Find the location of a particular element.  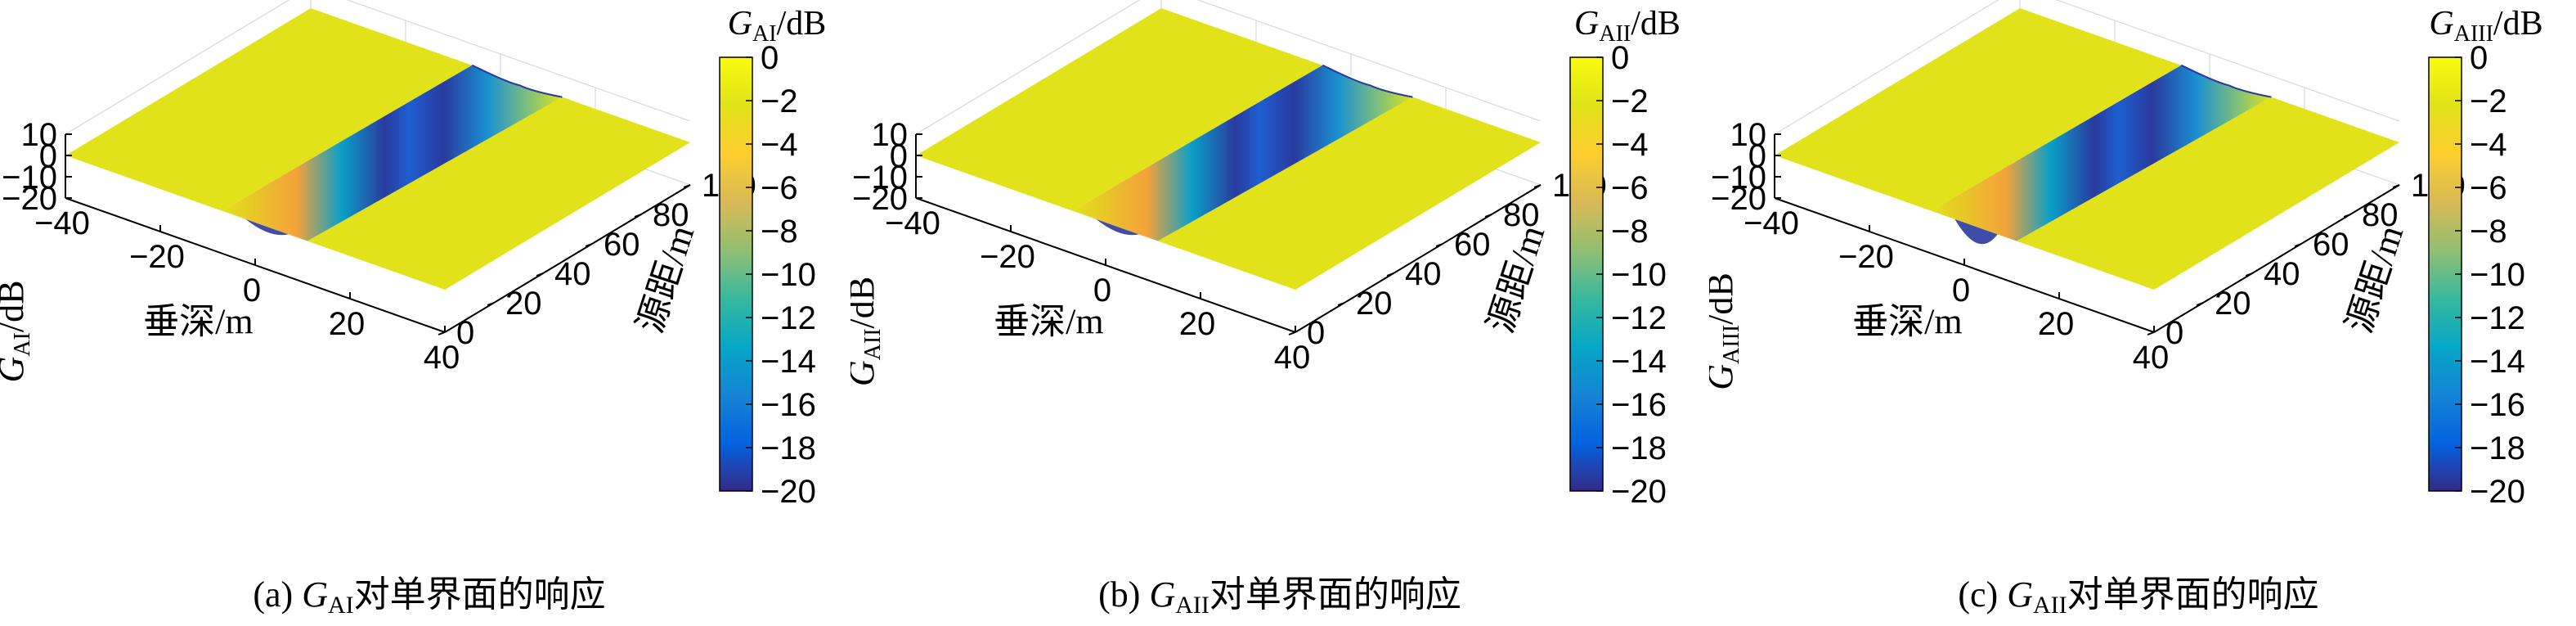

z-axis-label: GAII/dB is located at coordinates (868, 331).